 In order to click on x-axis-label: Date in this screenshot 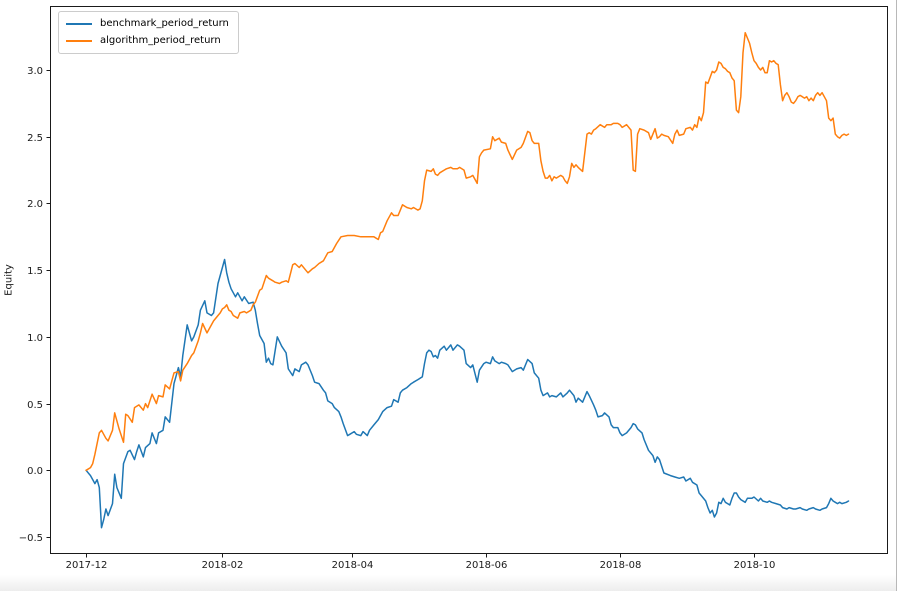, I will do `click(469, 579)`.